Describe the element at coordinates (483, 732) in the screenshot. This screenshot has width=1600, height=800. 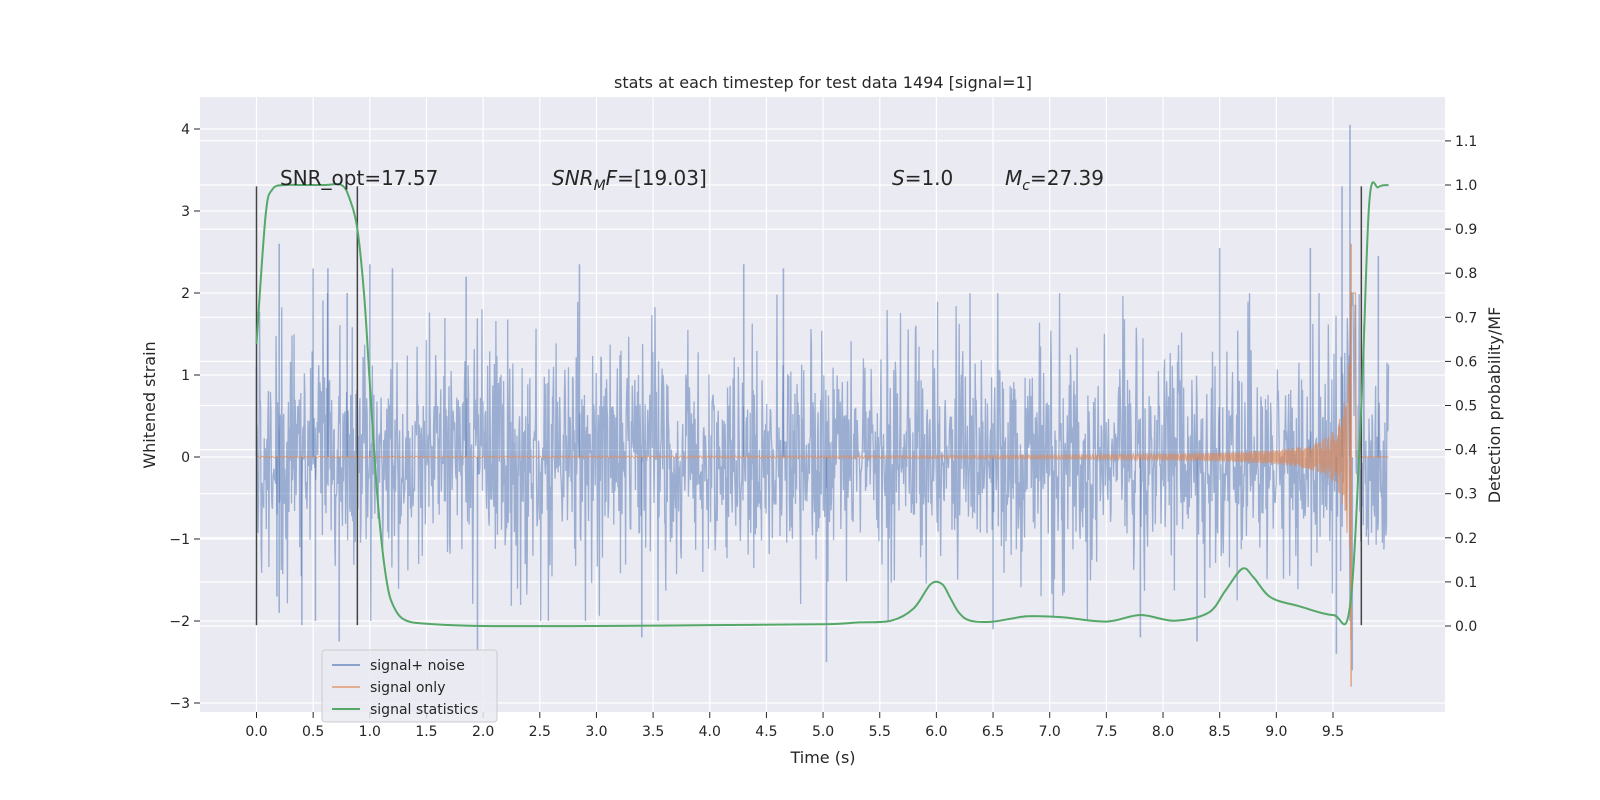
I see `x-tick-label: 2.0` at that location.